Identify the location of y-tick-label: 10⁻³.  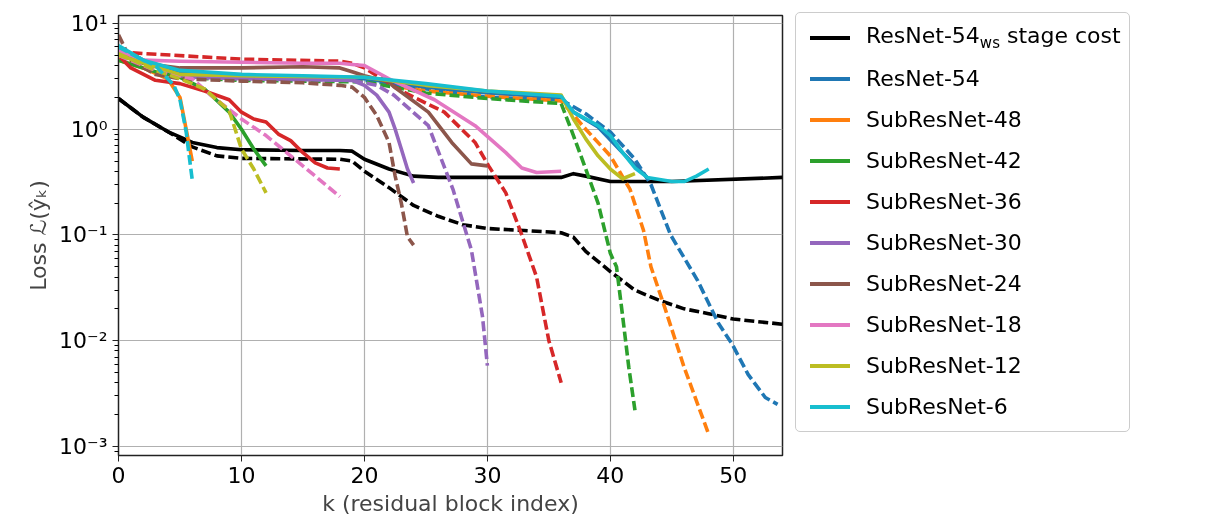
(83, 446).